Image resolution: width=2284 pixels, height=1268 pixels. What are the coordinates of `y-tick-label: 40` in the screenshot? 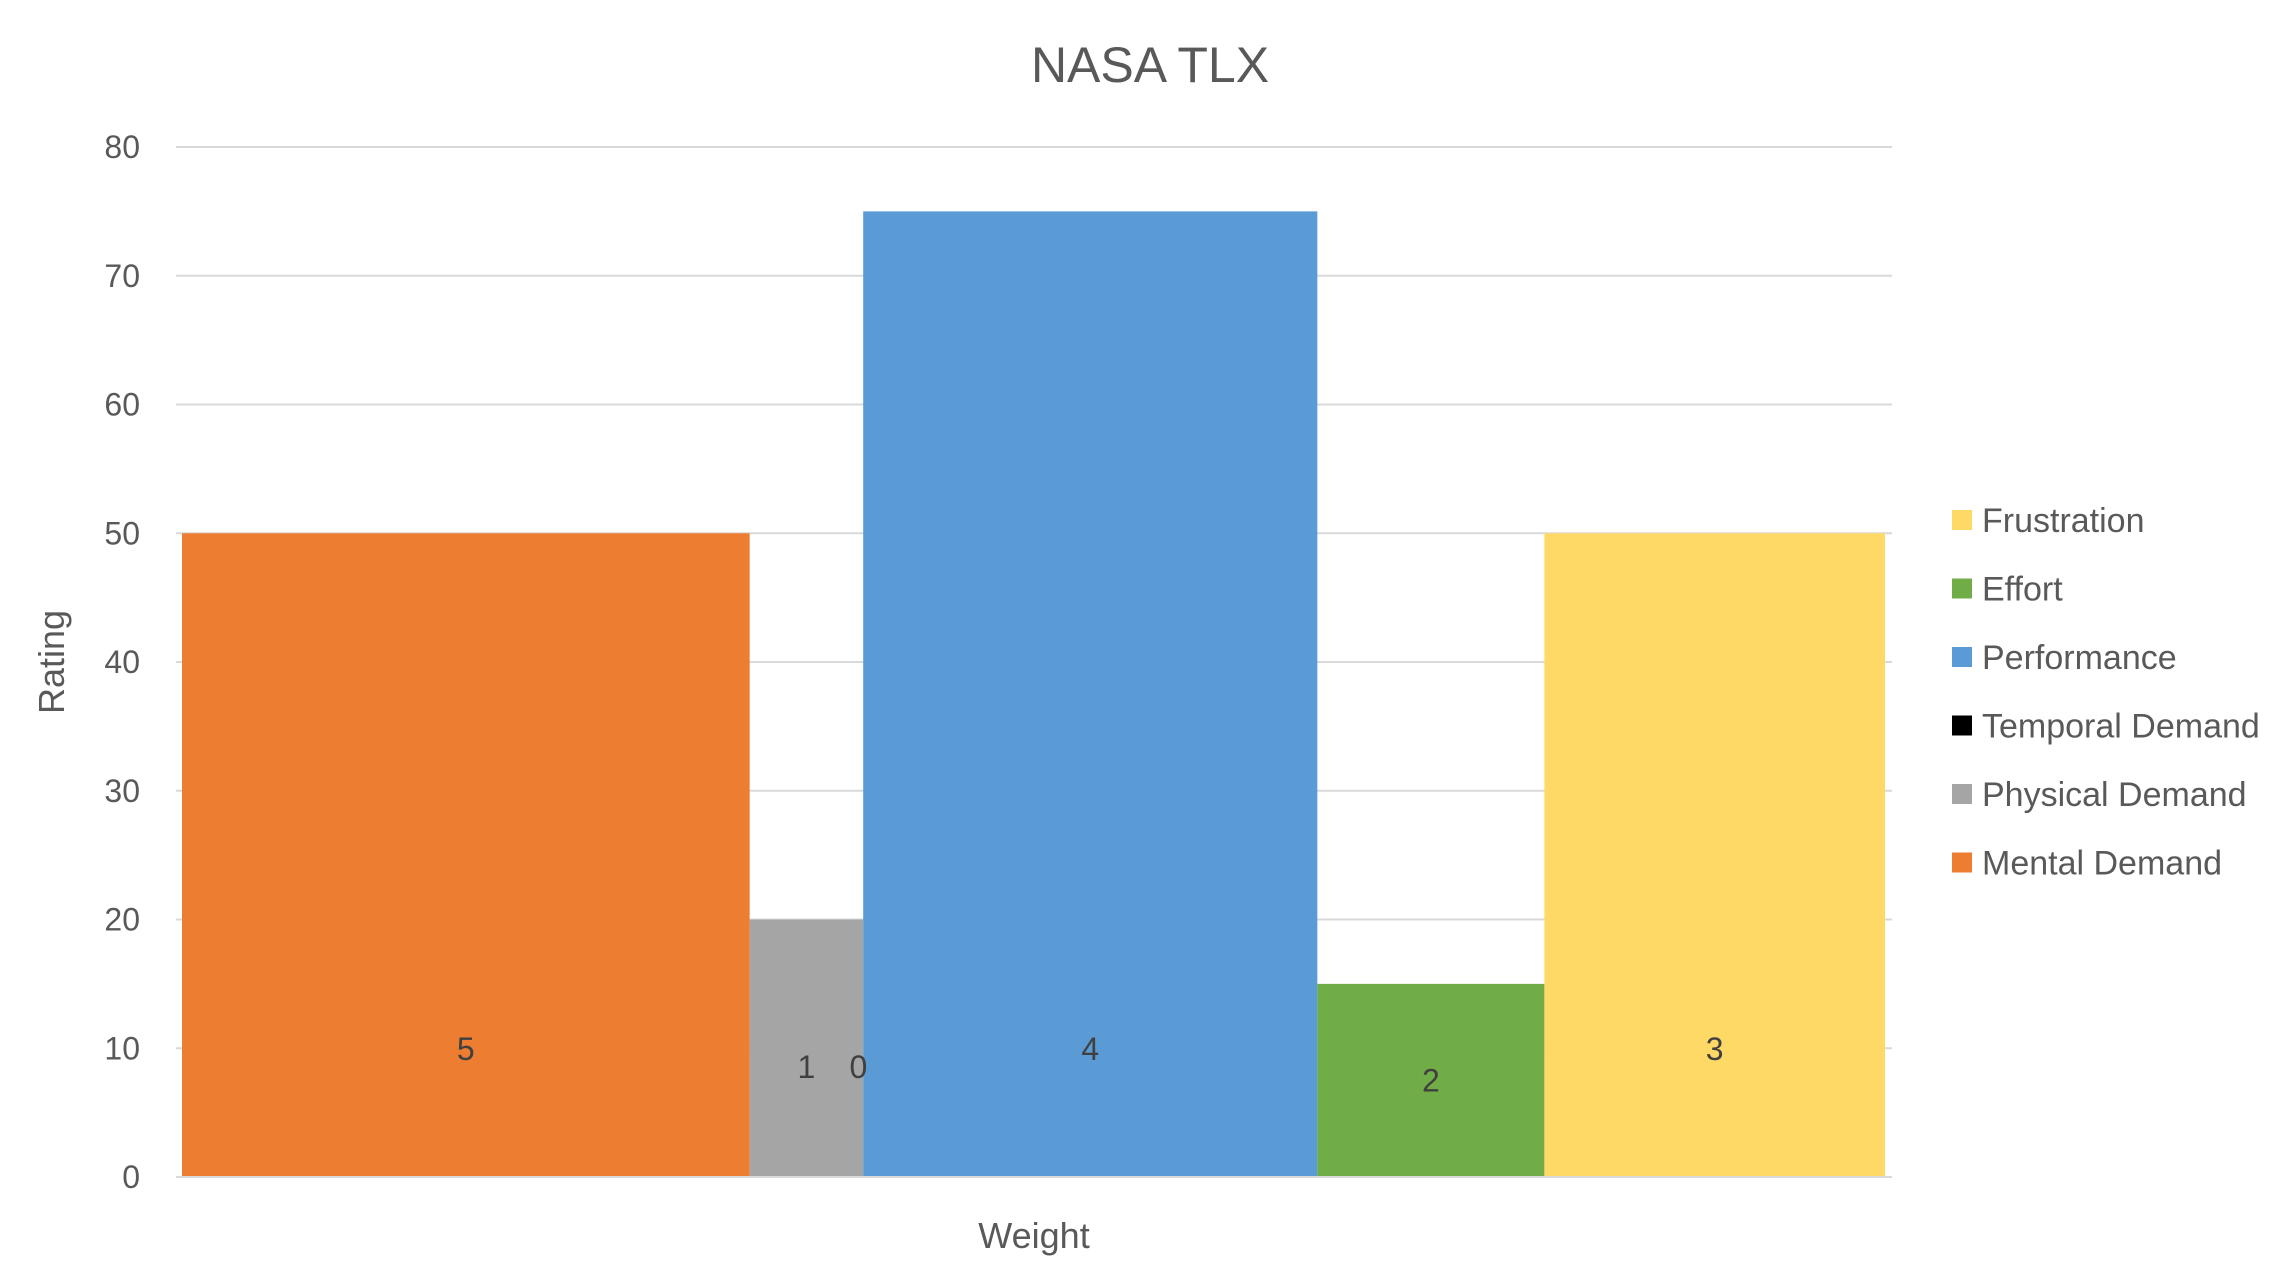 It's located at (122, 662).